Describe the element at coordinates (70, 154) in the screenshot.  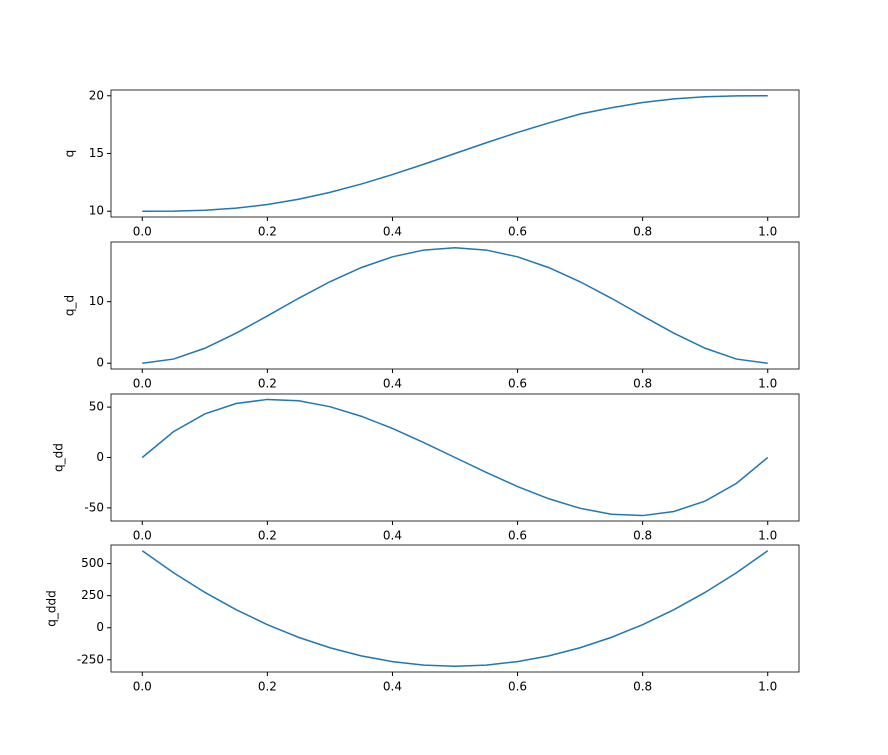
I see `y-axis-label: q` at that location.